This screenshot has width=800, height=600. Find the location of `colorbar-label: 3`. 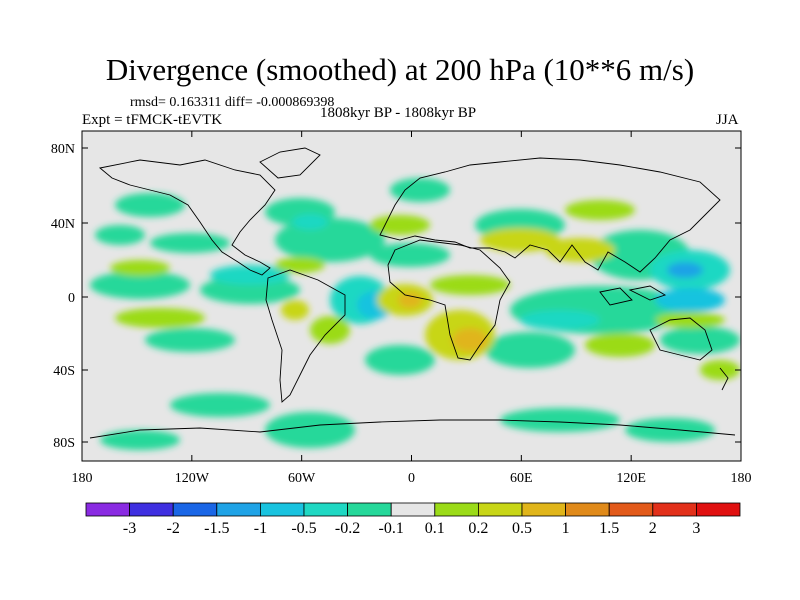

colorbar-label: 3 is located at coordinates (696, 528).